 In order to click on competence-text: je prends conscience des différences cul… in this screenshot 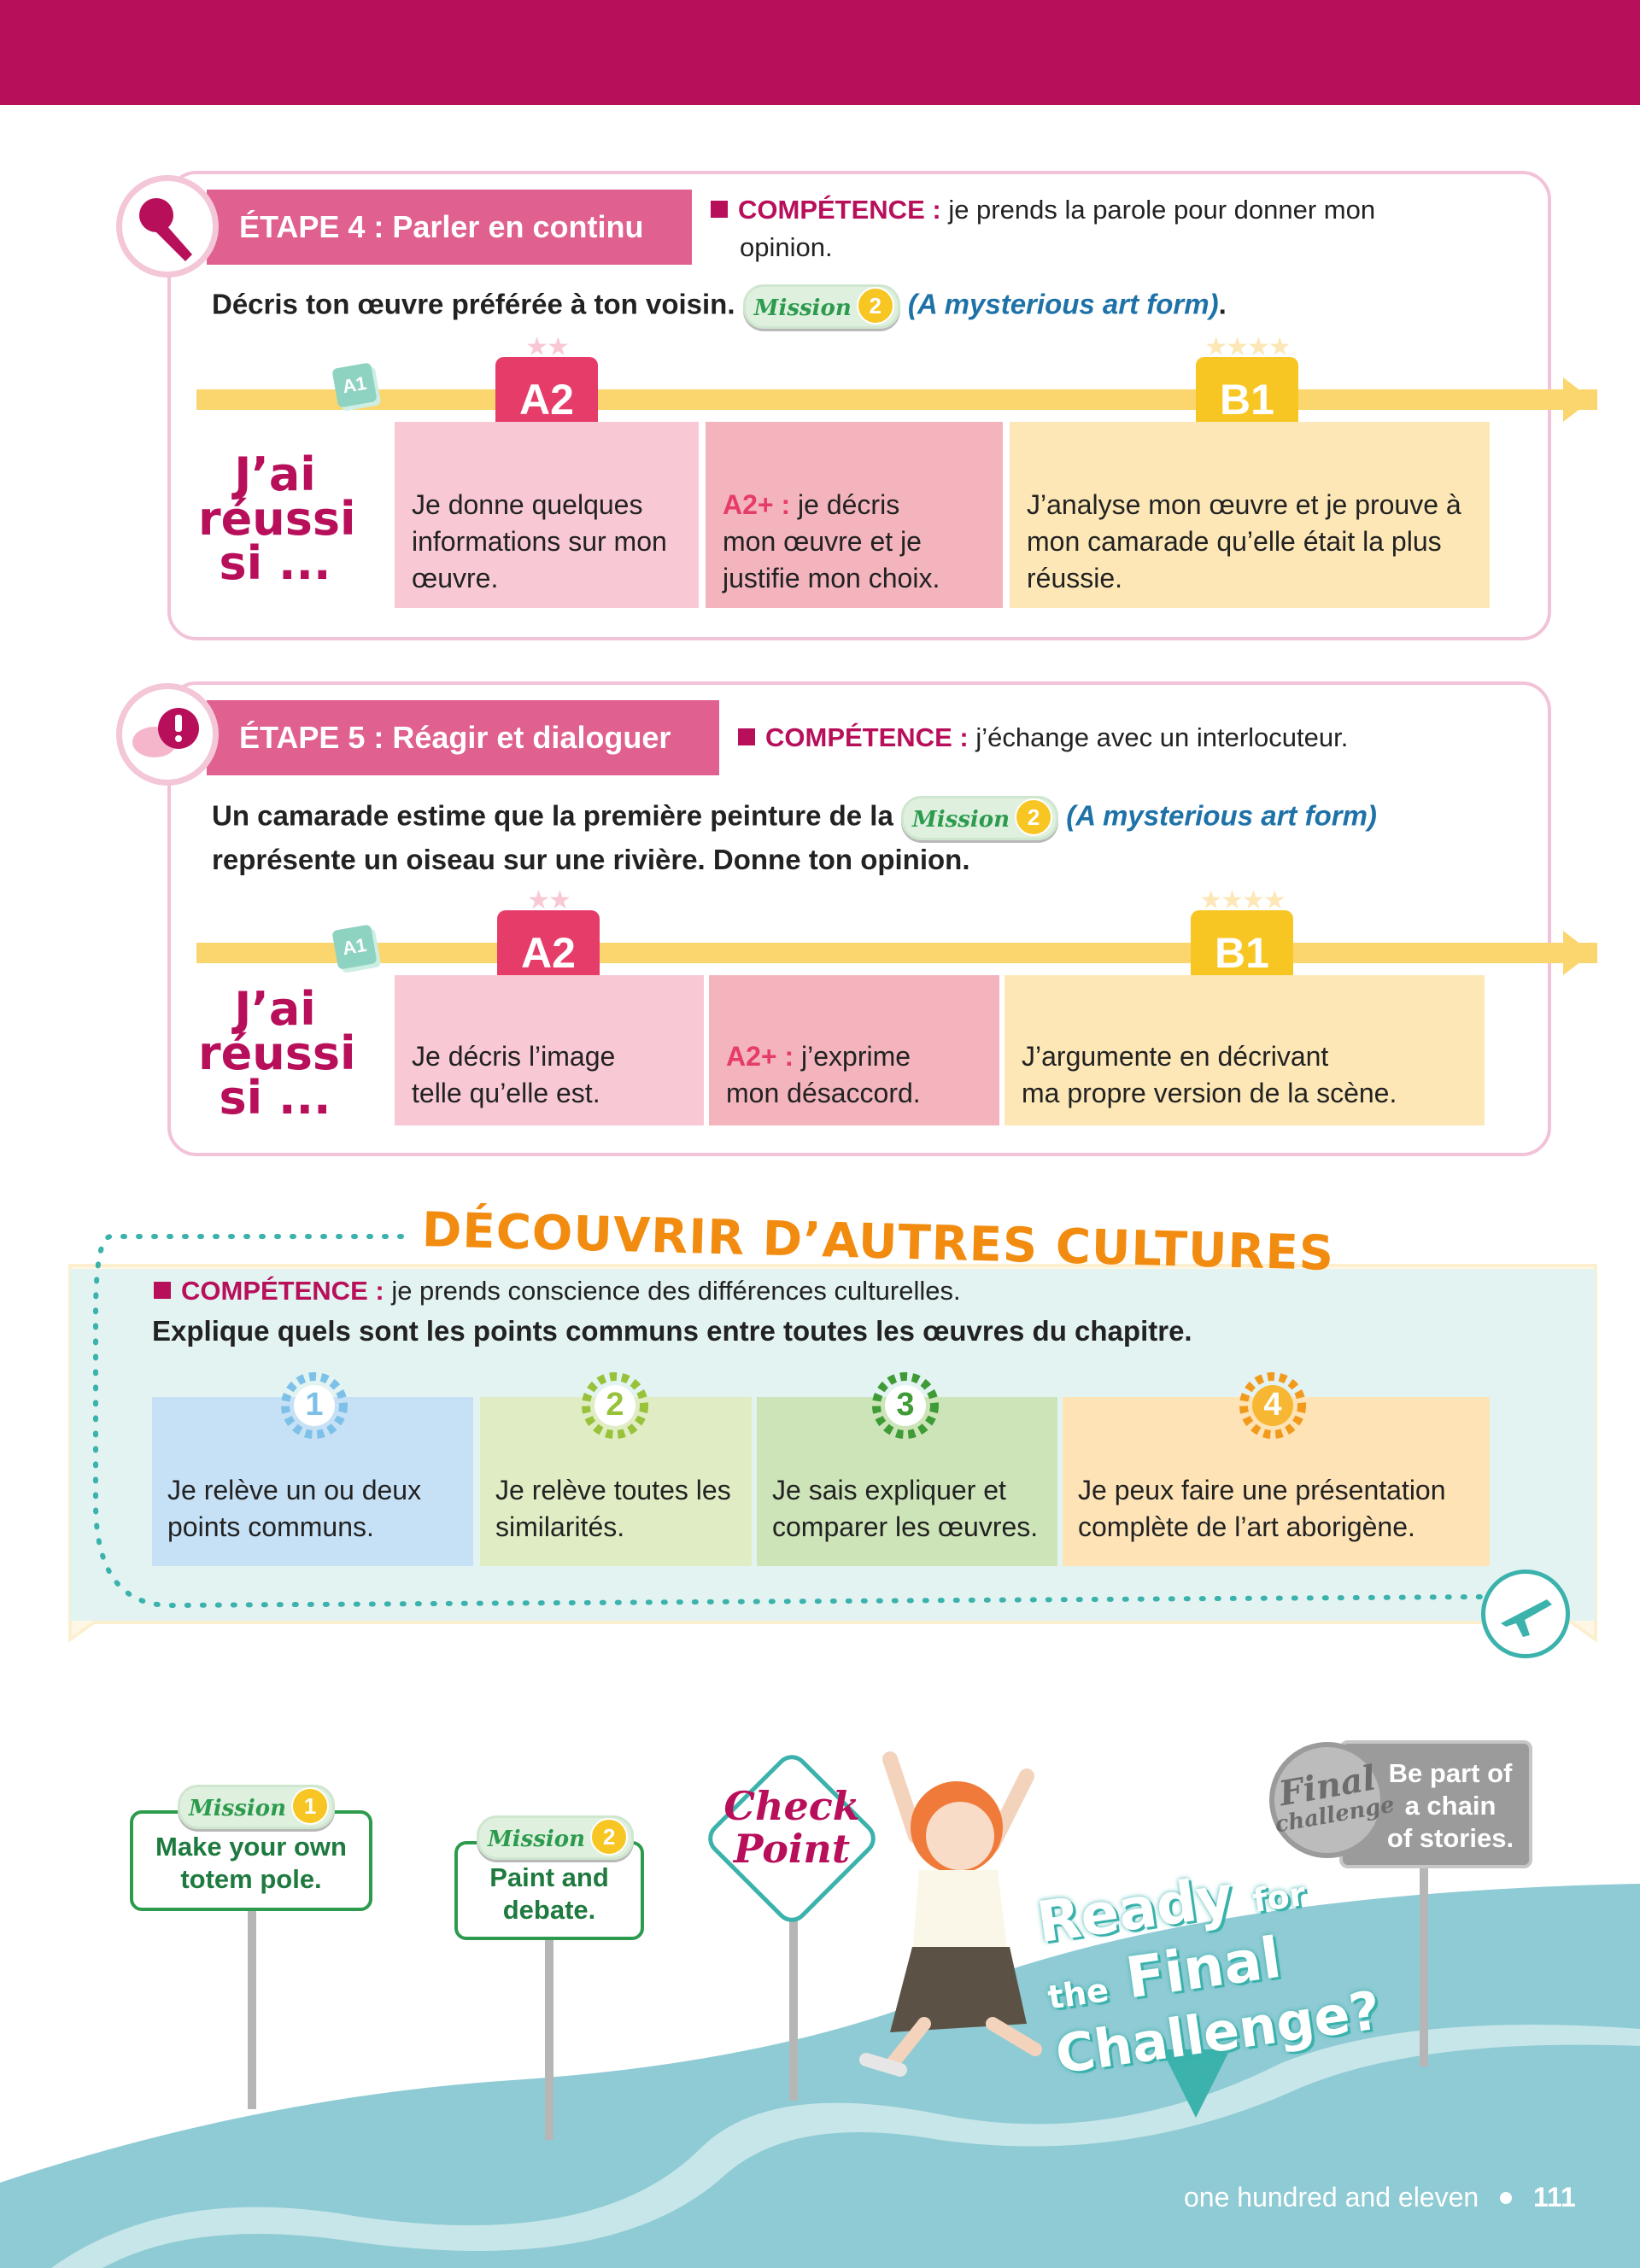, I will do `click(676, 1291)`.